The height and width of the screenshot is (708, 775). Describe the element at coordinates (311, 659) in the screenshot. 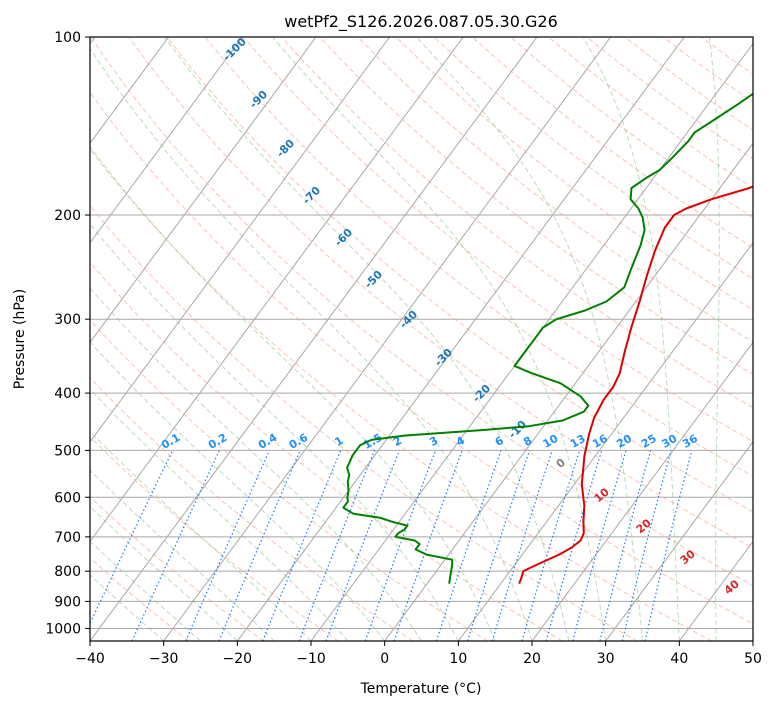

I see `x-tick-label: −10` at that location.